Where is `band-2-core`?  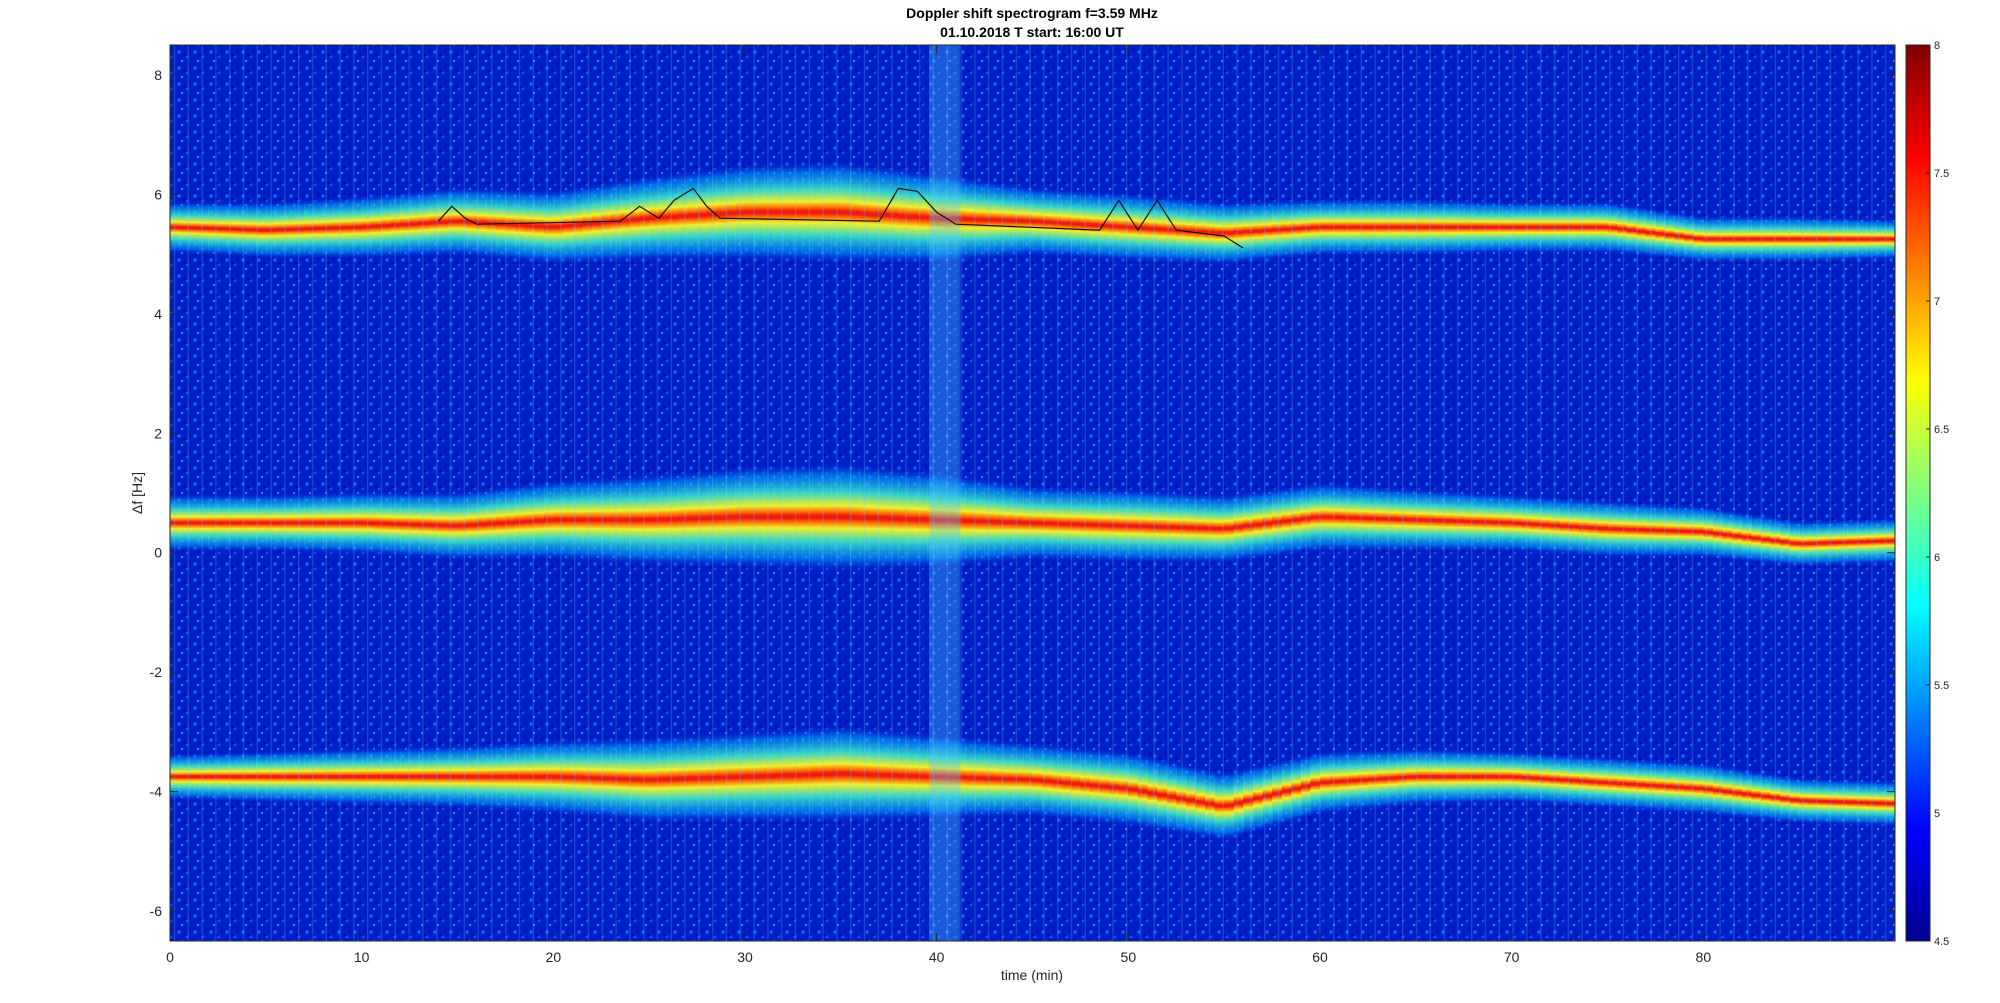 band-2-core is located at coordinates (1032, 530).